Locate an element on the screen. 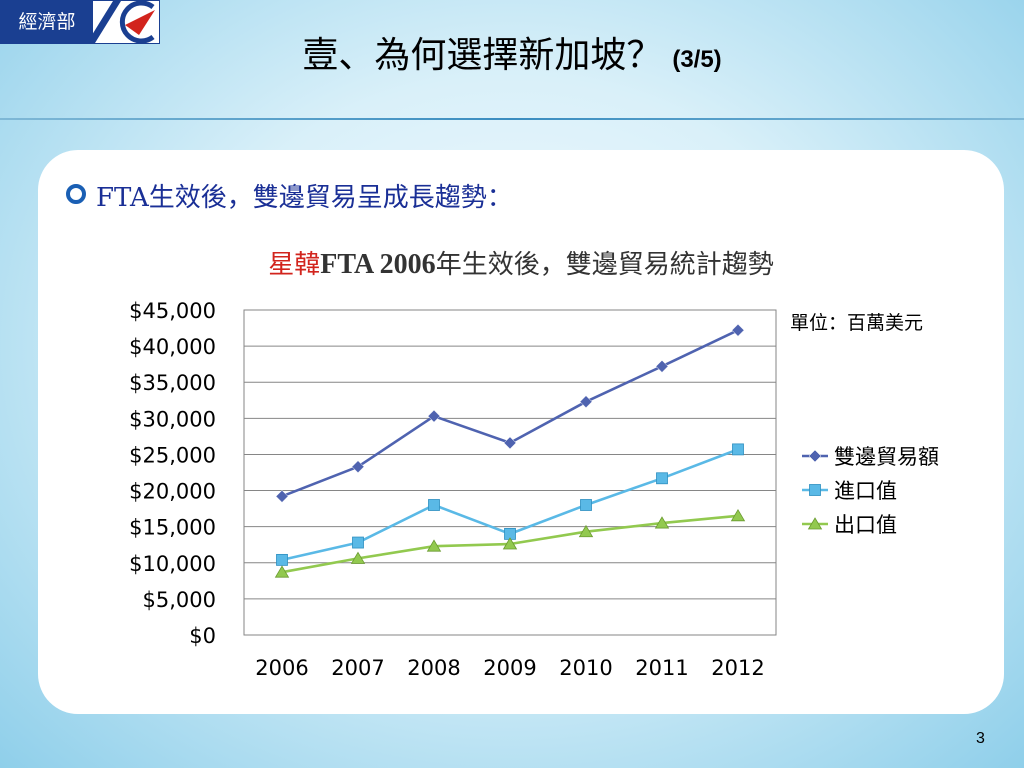 The image size is (1024, 768). logo-emblem-icon is located at coordinates (121, 22).